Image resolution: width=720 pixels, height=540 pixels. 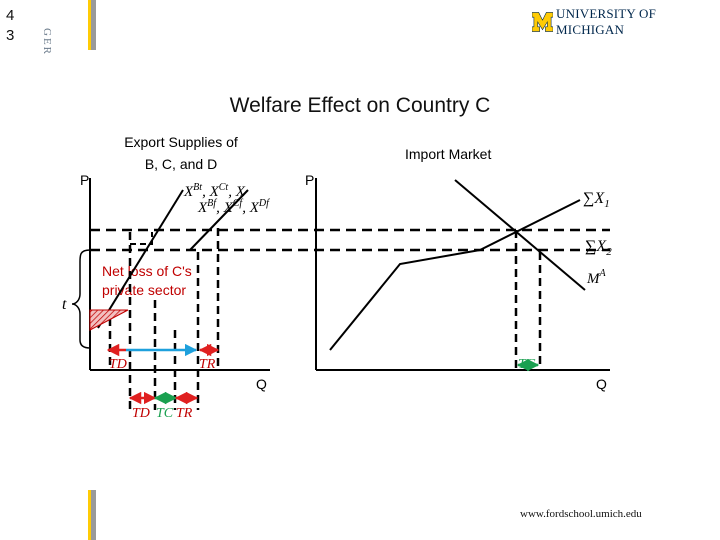 What do you see at coordinates (10, 35) in the screenshot?
I see `slide-number-bottom: 3` at bounding box center [10, 35].